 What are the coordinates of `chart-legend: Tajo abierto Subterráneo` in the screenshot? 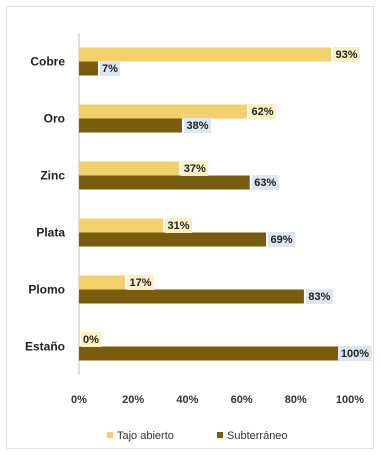 It's located at (197, 436).